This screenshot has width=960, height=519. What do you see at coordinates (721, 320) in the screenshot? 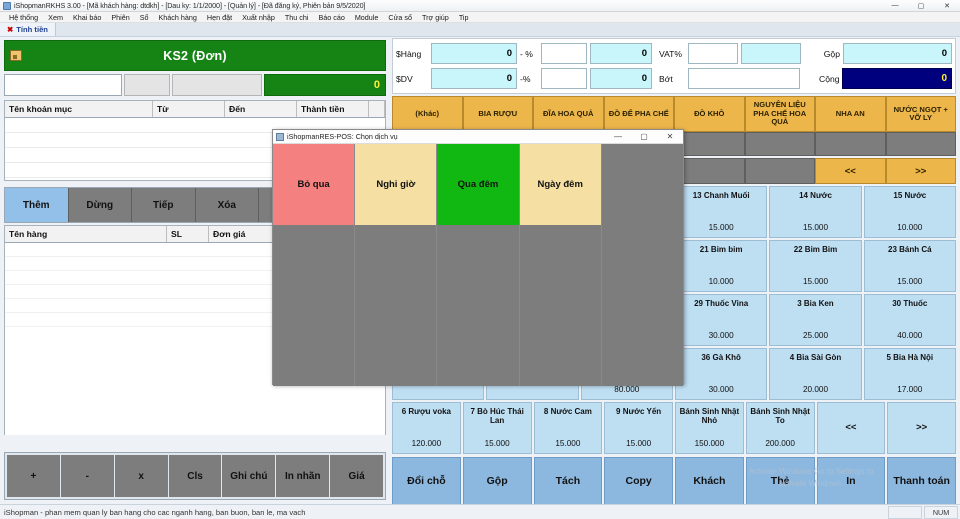
I see `product-cell: 29 Thuốc Vina 30.000` at bounding box center [721, 320].